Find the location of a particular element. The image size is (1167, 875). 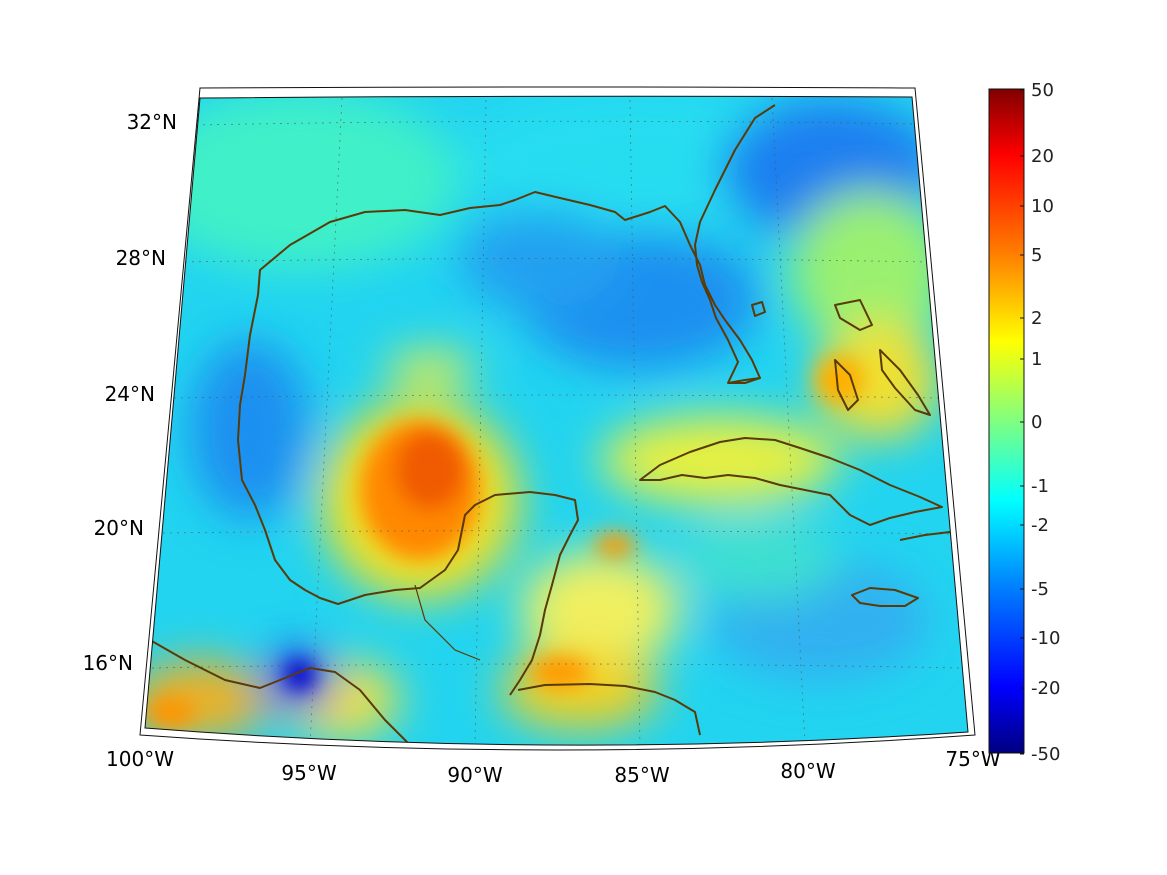

lon-label-100w: 100°W is located at coordinates (140, 759).